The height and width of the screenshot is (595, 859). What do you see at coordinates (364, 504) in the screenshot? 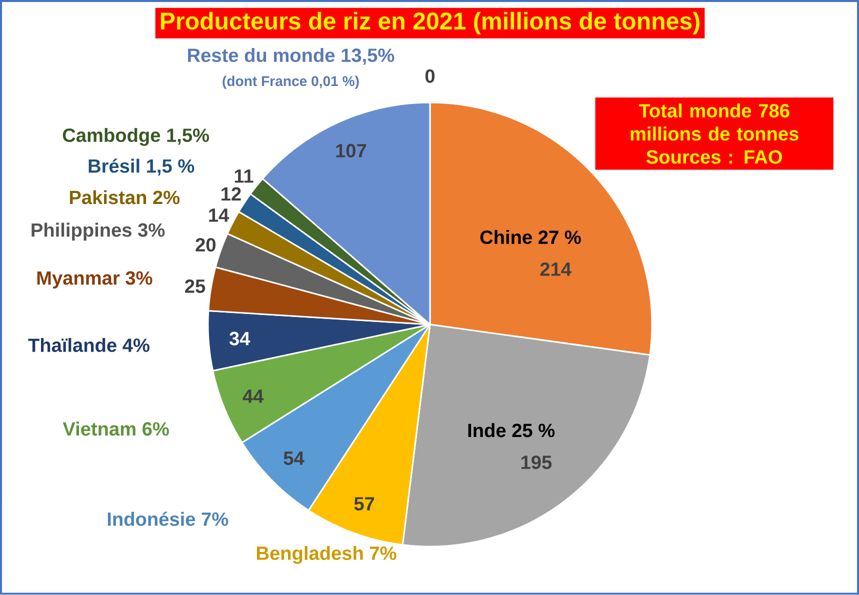
I see `data-label: 57` at bounding box center [364, 504].